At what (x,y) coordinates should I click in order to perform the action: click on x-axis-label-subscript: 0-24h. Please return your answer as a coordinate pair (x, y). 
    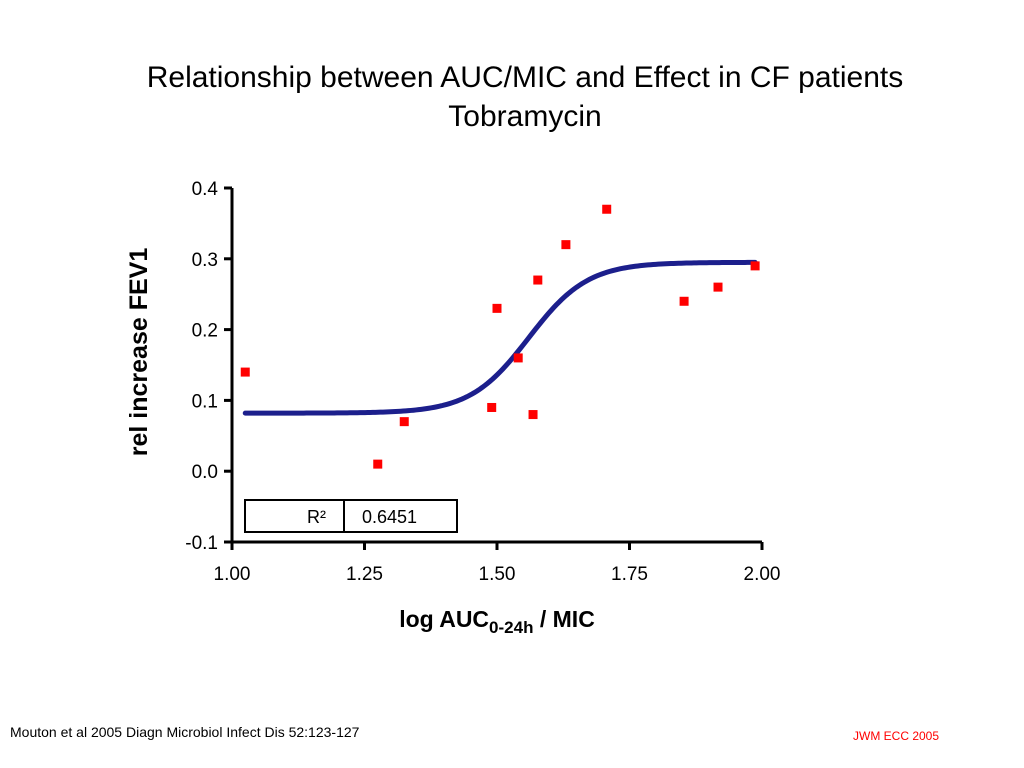
    Looking at the image, I should click on (511, 627).